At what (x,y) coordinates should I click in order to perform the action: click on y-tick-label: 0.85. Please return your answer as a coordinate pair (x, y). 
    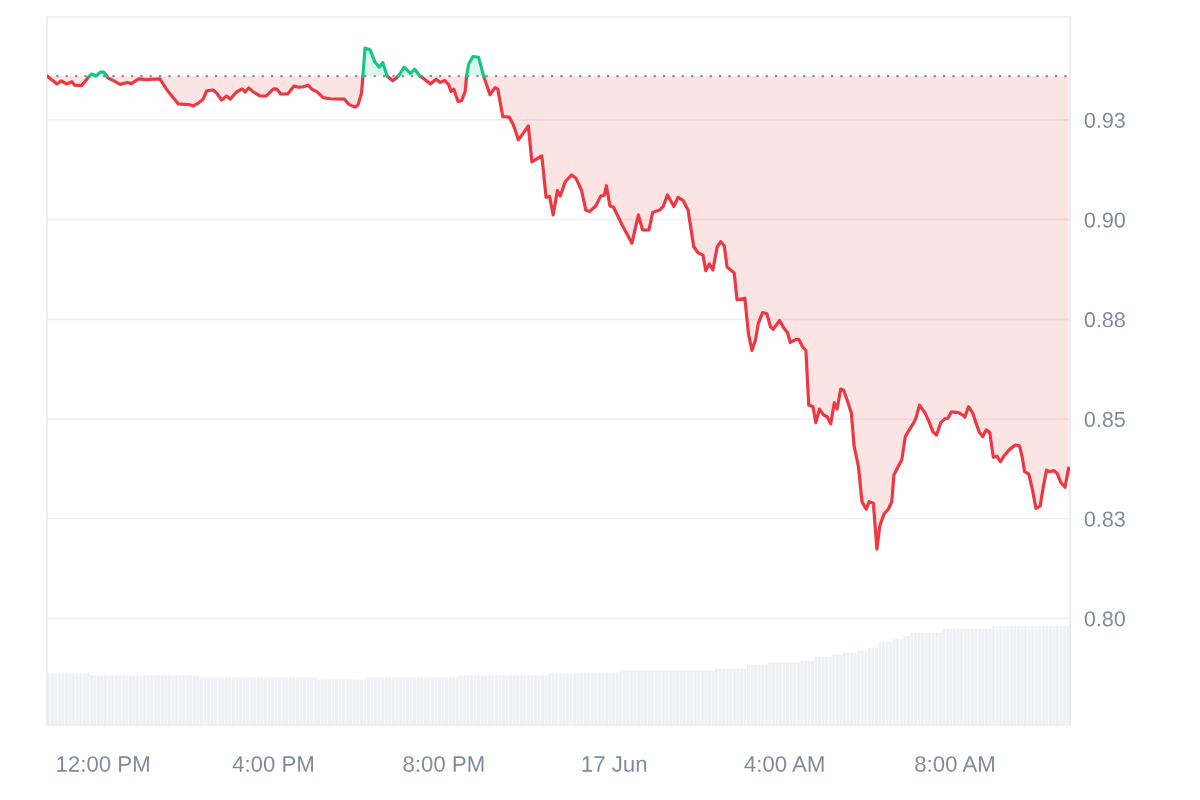
    Looking at the image, I should click on (1104, 419).